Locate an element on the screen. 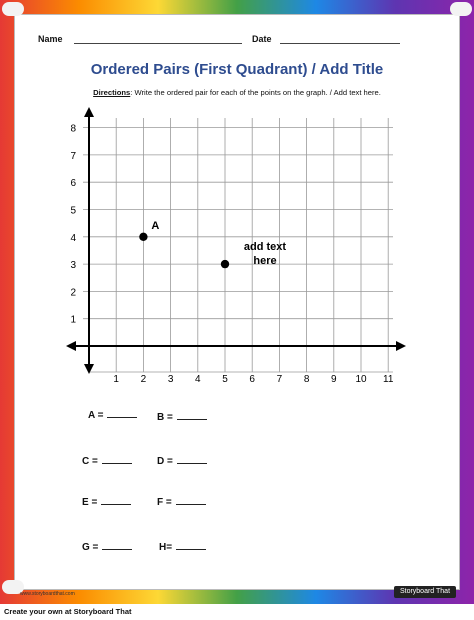 This screenshot has height=620, width=474. footer-text: Create your own at Storyboard That is located at coordinates (237, 612).